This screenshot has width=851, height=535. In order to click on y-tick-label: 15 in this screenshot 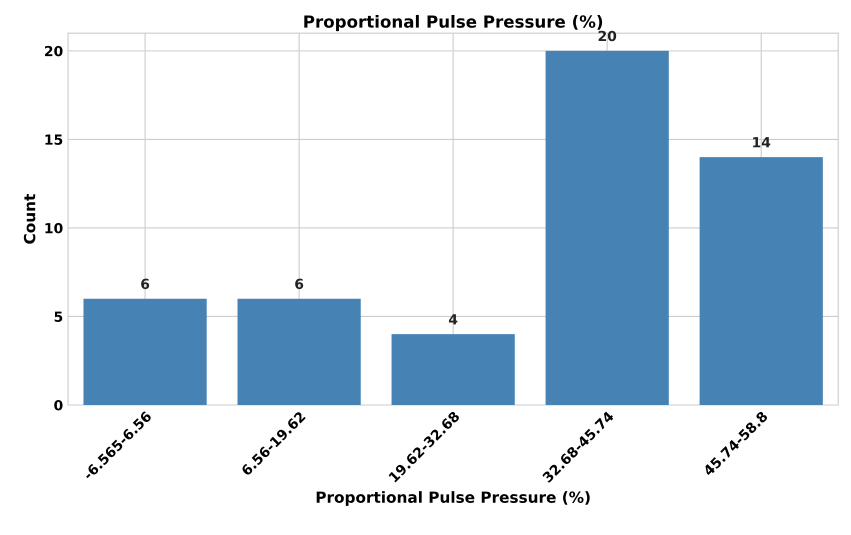, I will do `click(53, 139)`.